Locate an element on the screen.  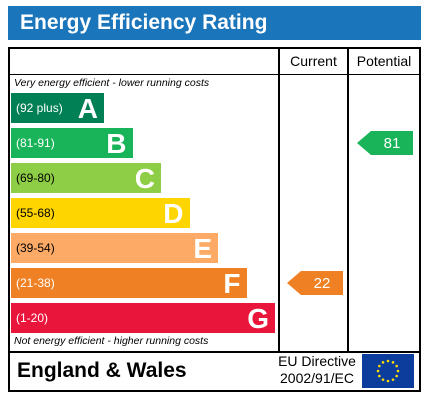
band-range-label: (21-38) is located at coordinates (35, 283).